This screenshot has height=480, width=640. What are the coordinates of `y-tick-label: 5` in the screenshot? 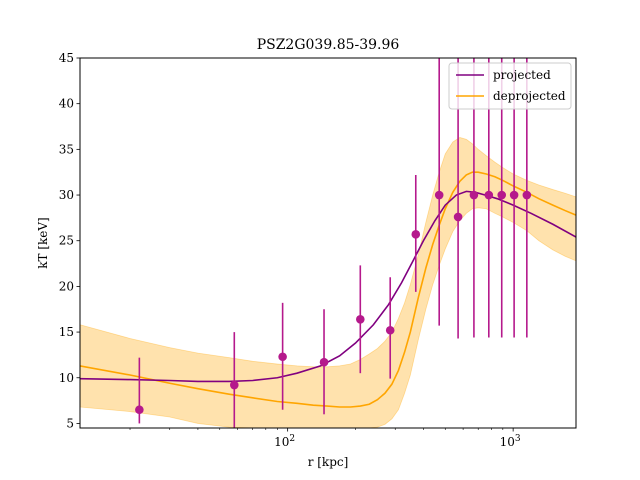 It's located at (70, 423).